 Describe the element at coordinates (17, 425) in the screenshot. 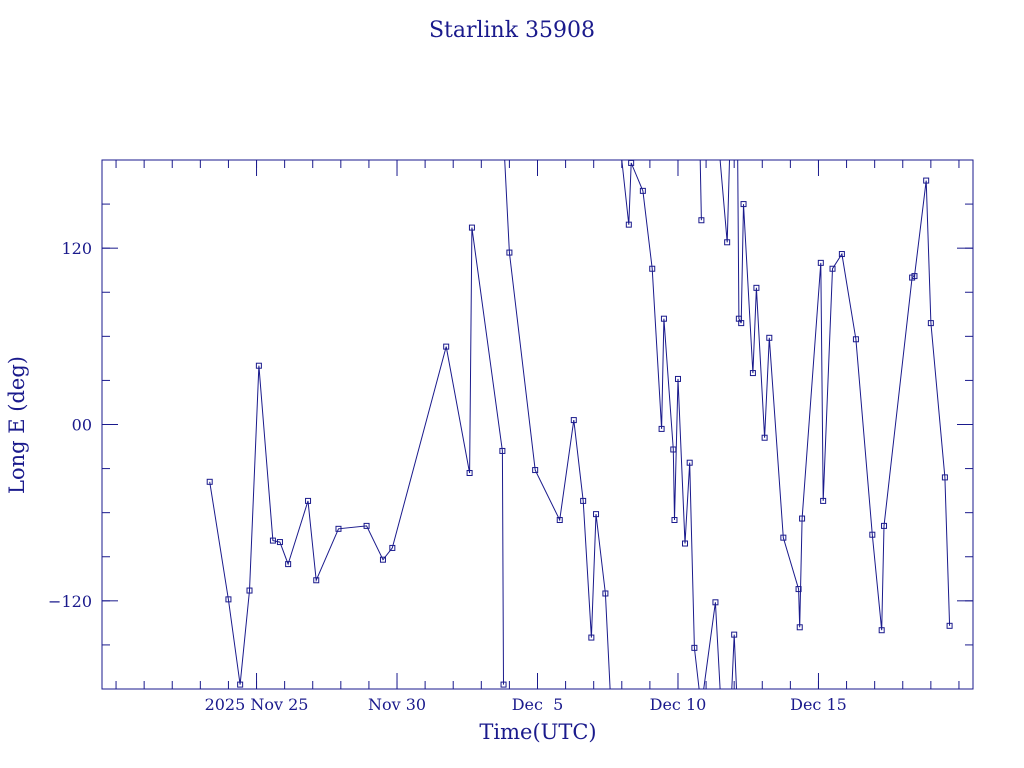

I see `y-axis-label: Long E (deg)` at that location.